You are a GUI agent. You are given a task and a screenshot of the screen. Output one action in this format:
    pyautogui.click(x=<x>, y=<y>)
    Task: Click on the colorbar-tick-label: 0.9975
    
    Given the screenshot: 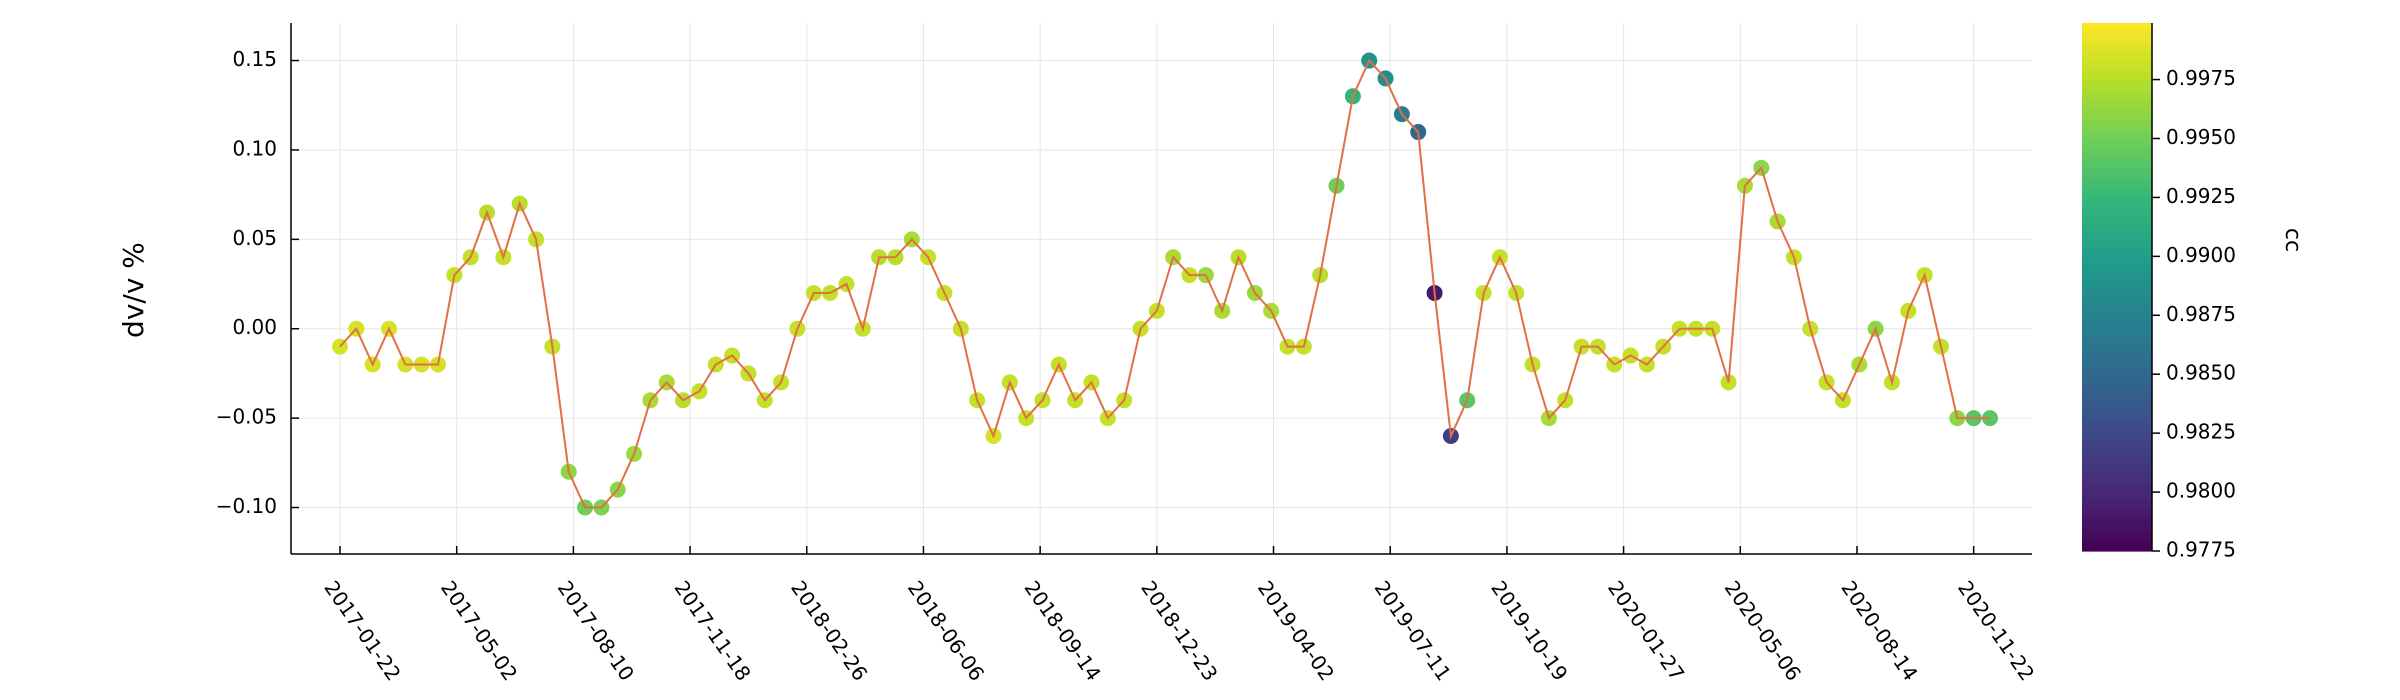 What is the action you would take?
    pyautogui.click(x=2201, y=78)
    